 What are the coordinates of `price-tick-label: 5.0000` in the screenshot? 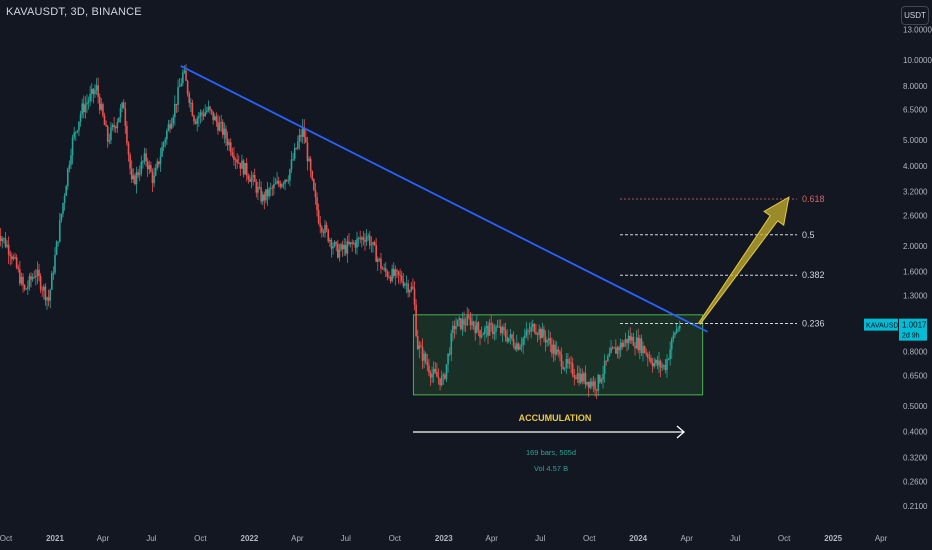 It's located at (915, 140).